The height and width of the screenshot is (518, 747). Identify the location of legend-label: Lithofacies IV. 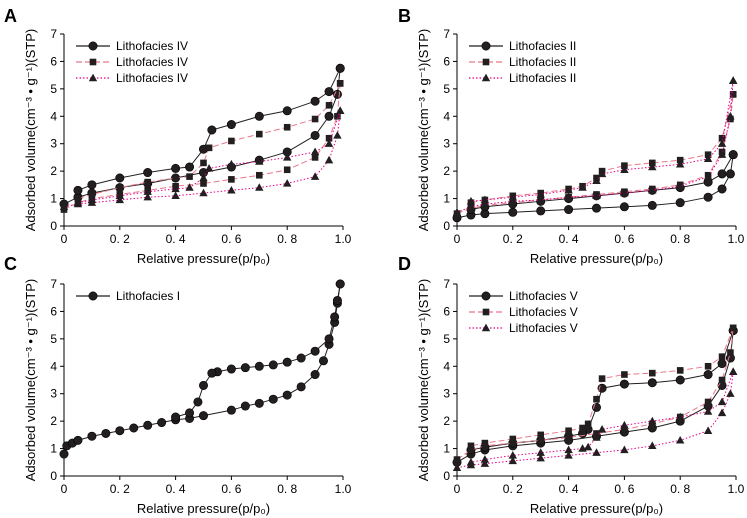
(152, 78).